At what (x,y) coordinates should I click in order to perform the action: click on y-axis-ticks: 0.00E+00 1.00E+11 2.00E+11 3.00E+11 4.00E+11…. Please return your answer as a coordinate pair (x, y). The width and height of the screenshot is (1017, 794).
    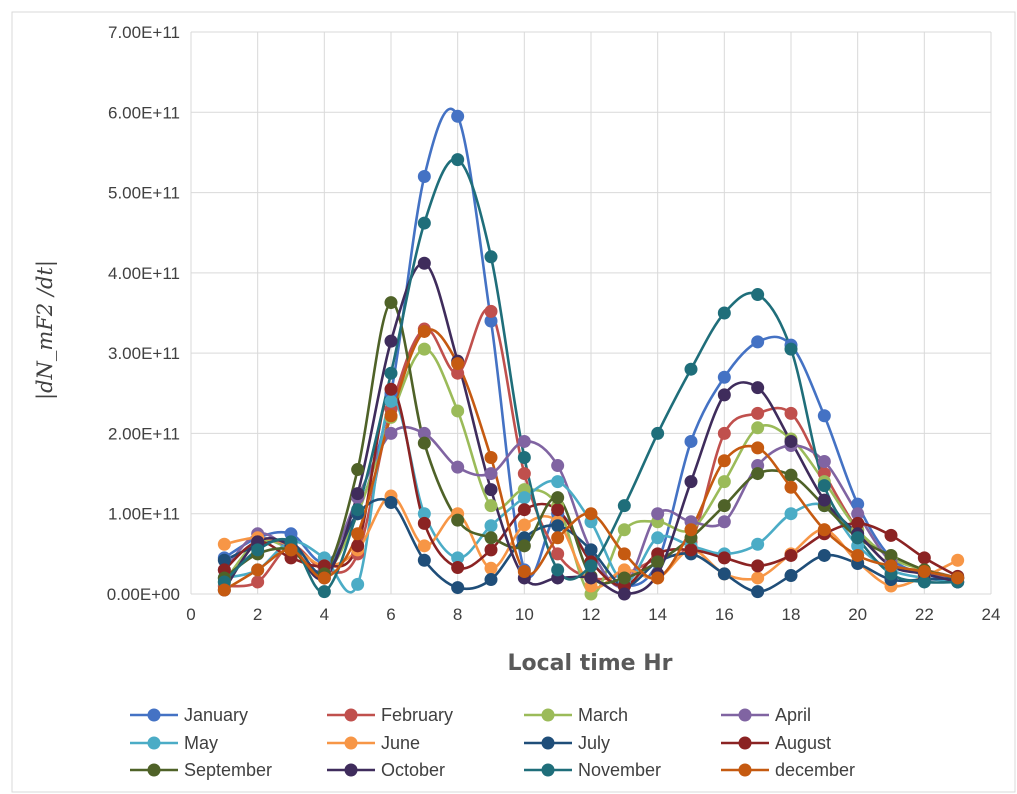
    Looking at the image, I should click on (143, 313).